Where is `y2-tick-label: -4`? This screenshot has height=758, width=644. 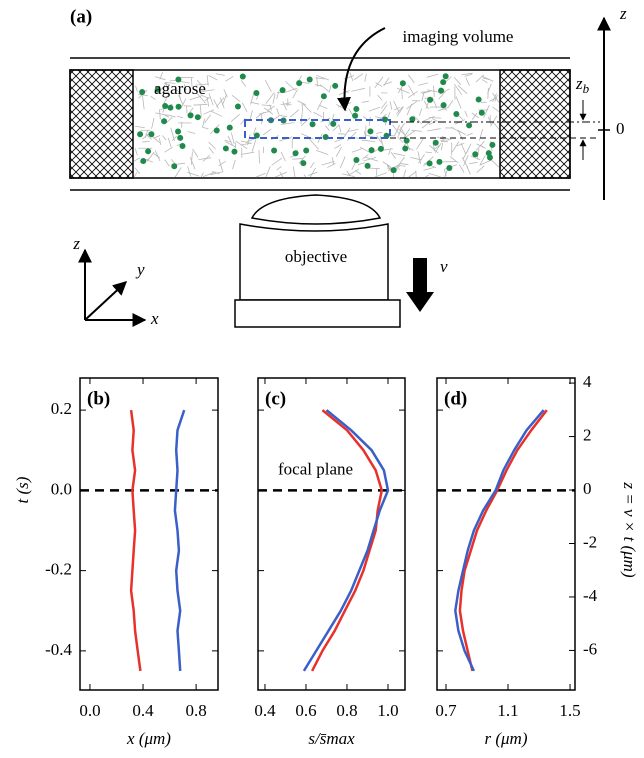 y2-tick-label: -4 is located at coordinates (590, 595).